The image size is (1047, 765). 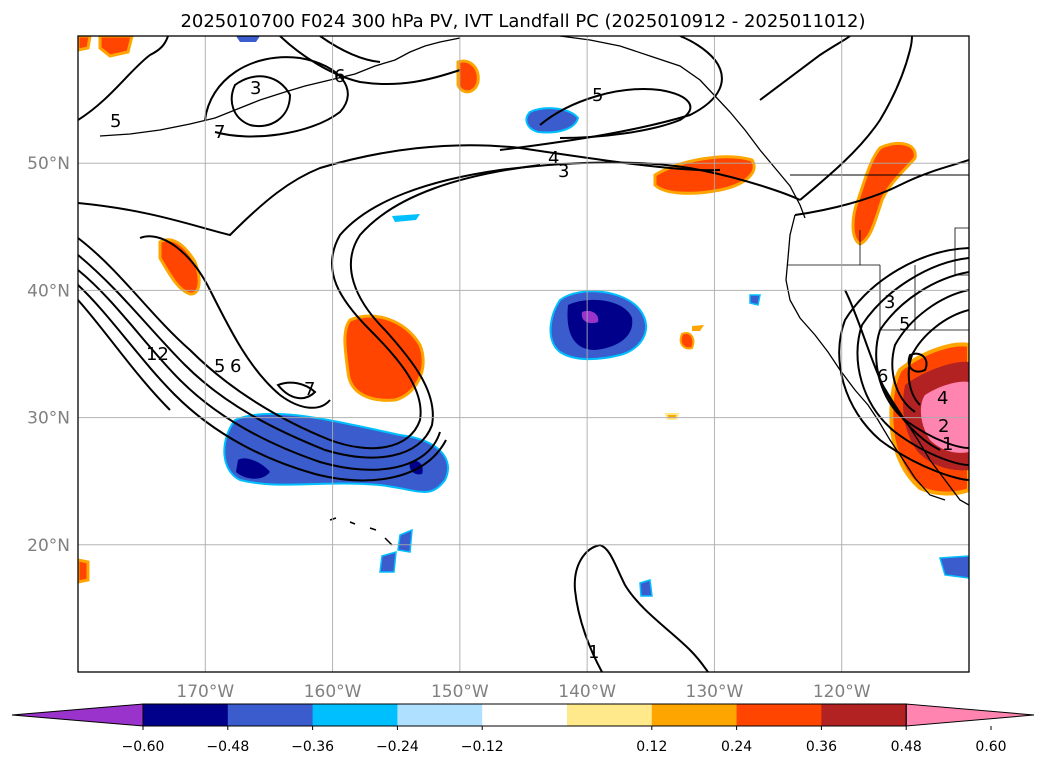 I want to click on longitude-labels: 170°W 160°W 150°W 140°W 130°W 120°W, so click(x=523, y=692).